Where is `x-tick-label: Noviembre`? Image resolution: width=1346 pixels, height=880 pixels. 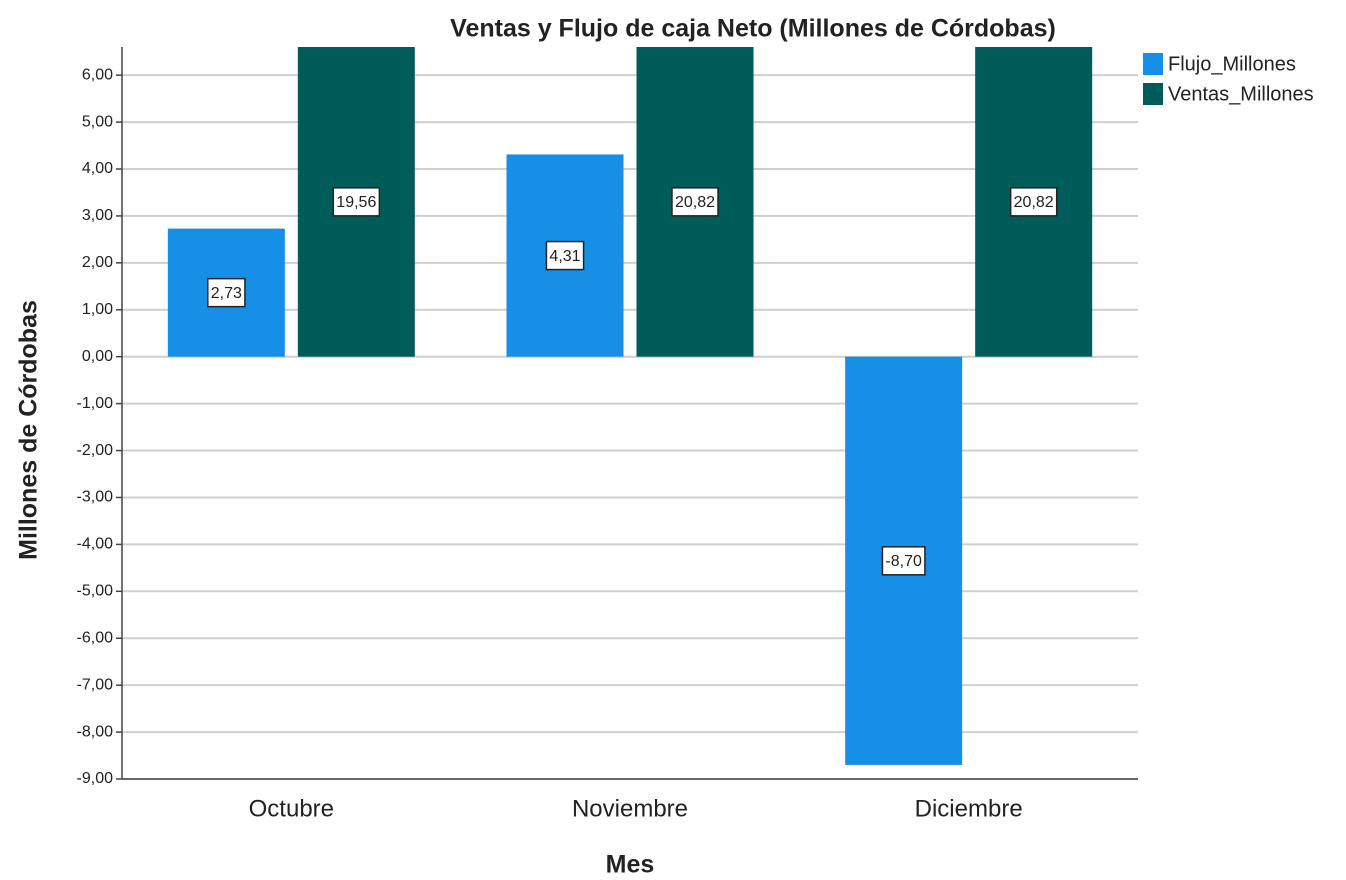 x-tick-label: Noviembre is located at coordinates (630, 808).